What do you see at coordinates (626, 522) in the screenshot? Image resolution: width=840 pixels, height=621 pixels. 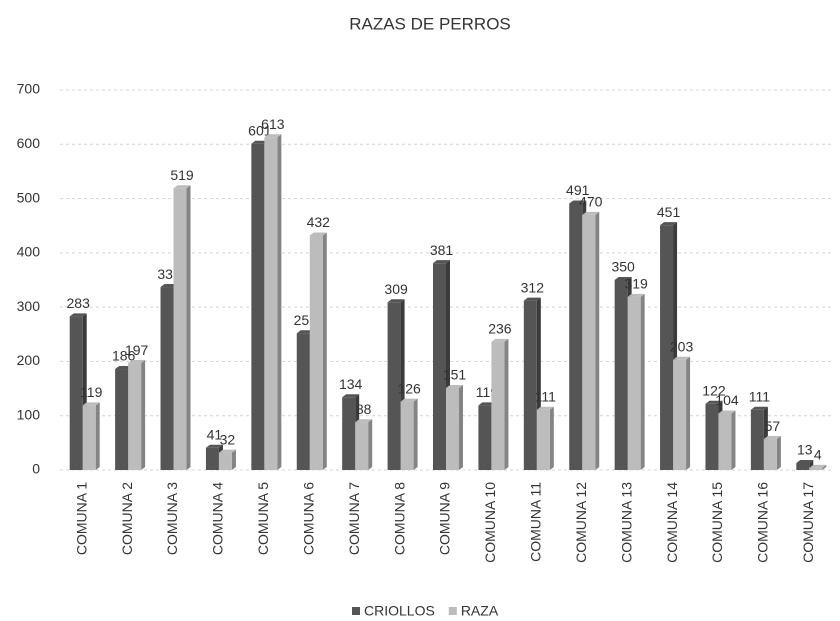 I see `x-tick-label: COMUNA 13` at bounding box center [626, 522].